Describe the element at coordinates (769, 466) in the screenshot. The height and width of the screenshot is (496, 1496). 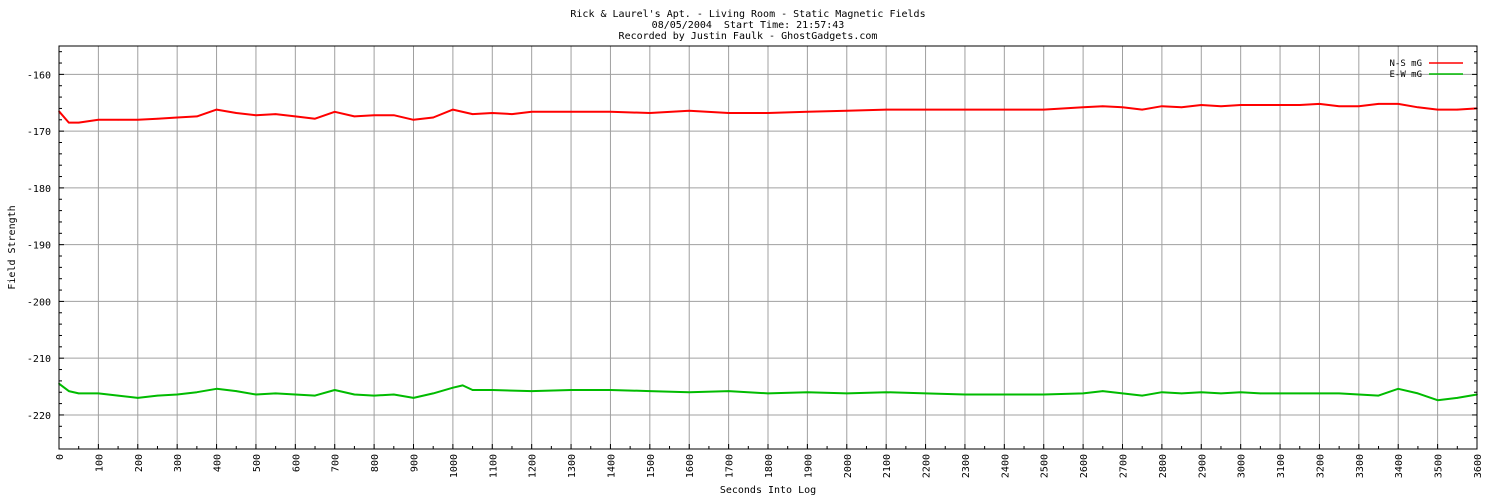
I see `x-tick-label: 1800` at that location.